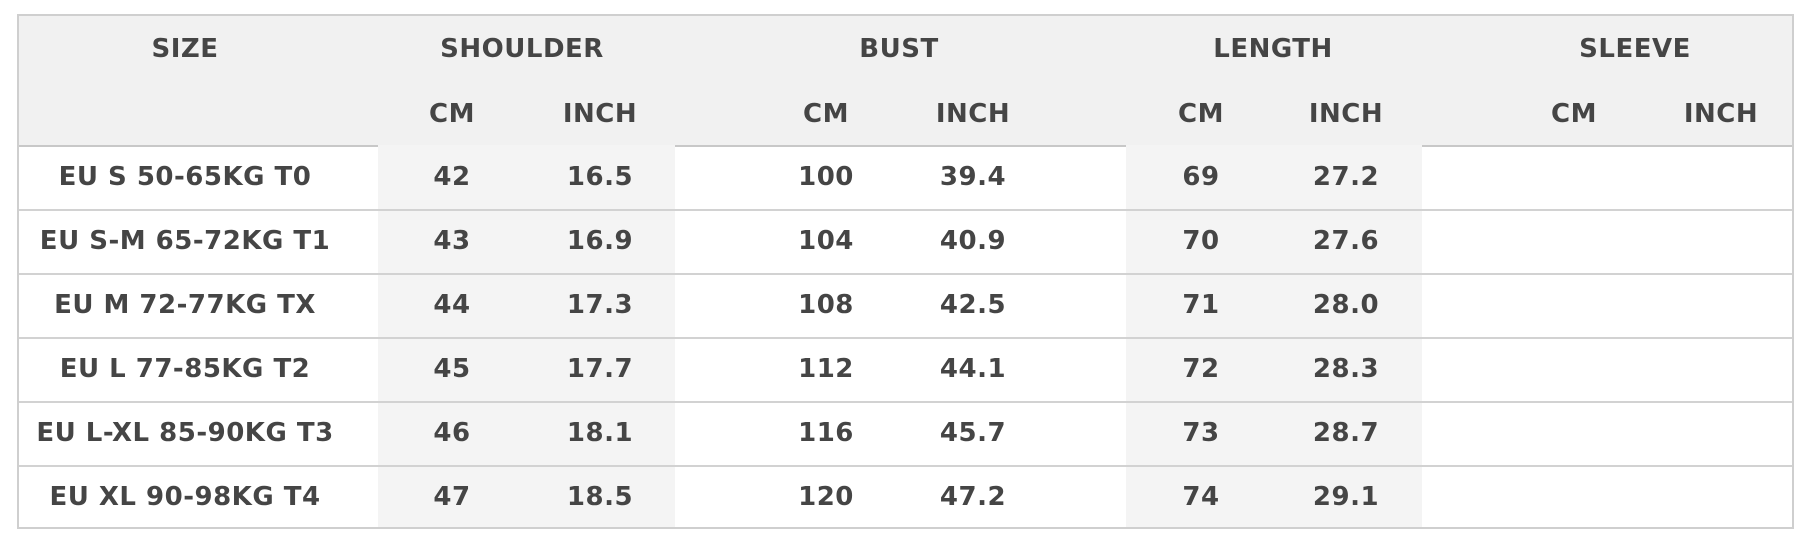 The width and height of the screenshot is (1812, 542). Describe the element at coordinates (905, 434) in the screenshot. I see `table-row: EU L-XL 85-90KG T3 46 18.1 116 45.7 73 28.7` at that location.